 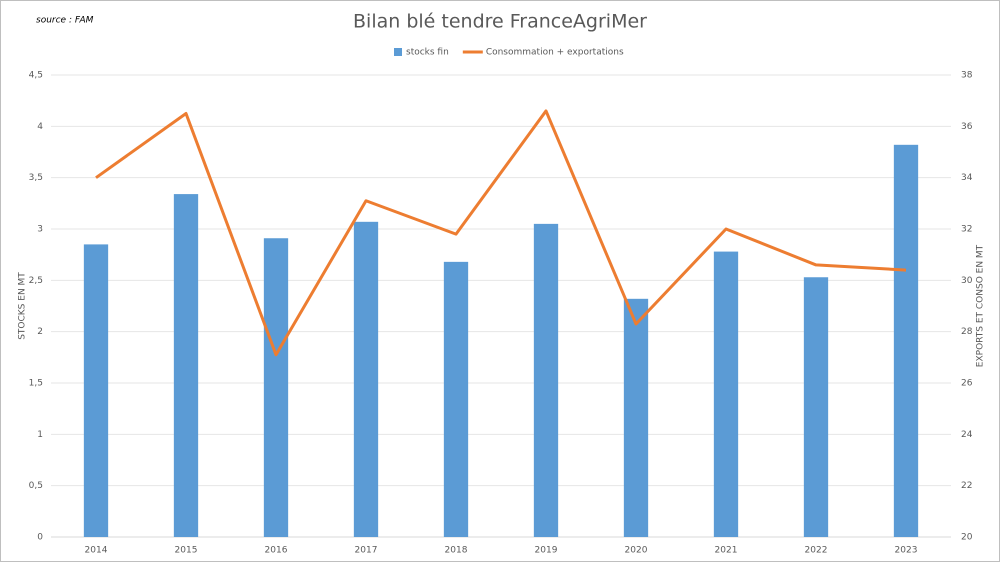 What do you see at coordinates (36, 178) in the screenshot?
I see `y-tick-label: 3,5` at bounding box center [36, 178].